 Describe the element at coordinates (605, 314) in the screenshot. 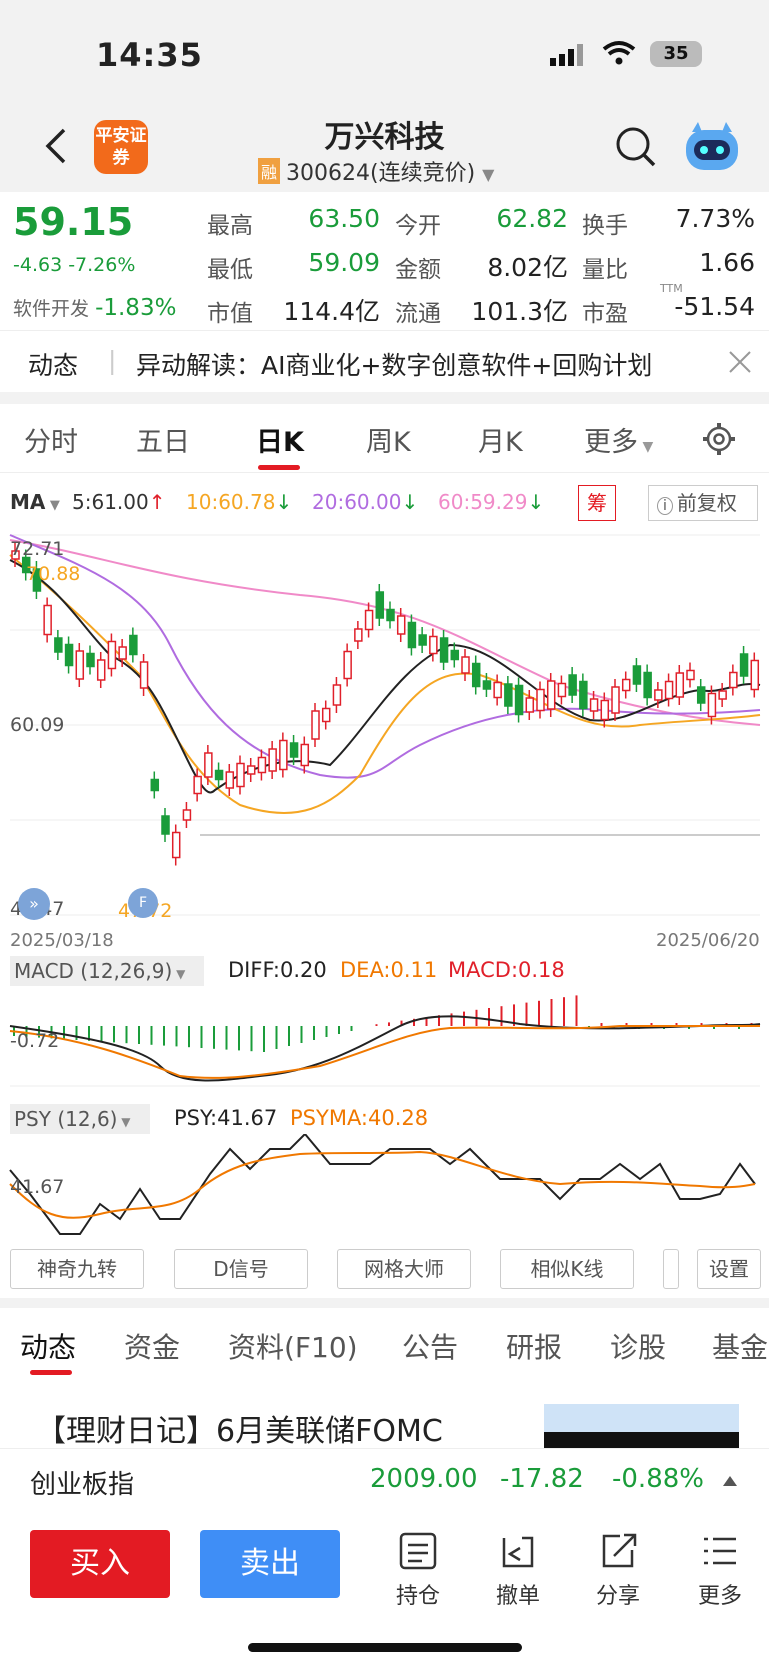

I see `stat-label: 市盈` at that location.